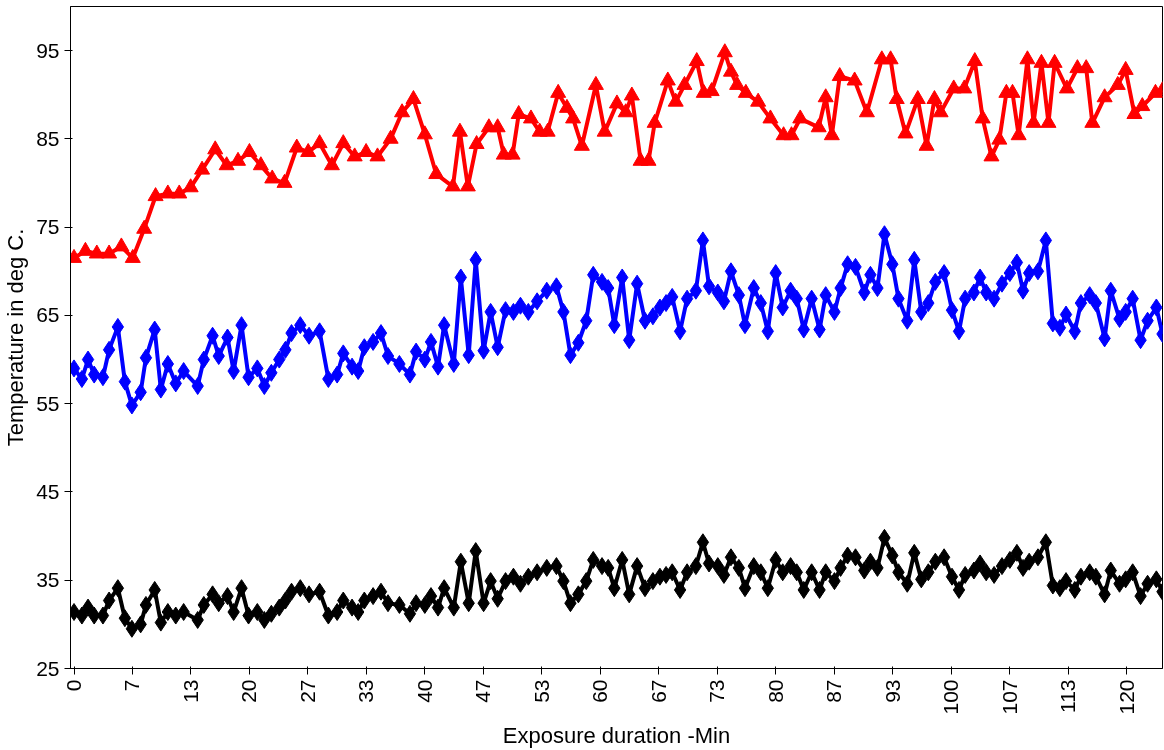 Image resolution: width=1164 pixels, height=750 pixels. I want to click on x-tick-label: 113, so click(1068, 696).